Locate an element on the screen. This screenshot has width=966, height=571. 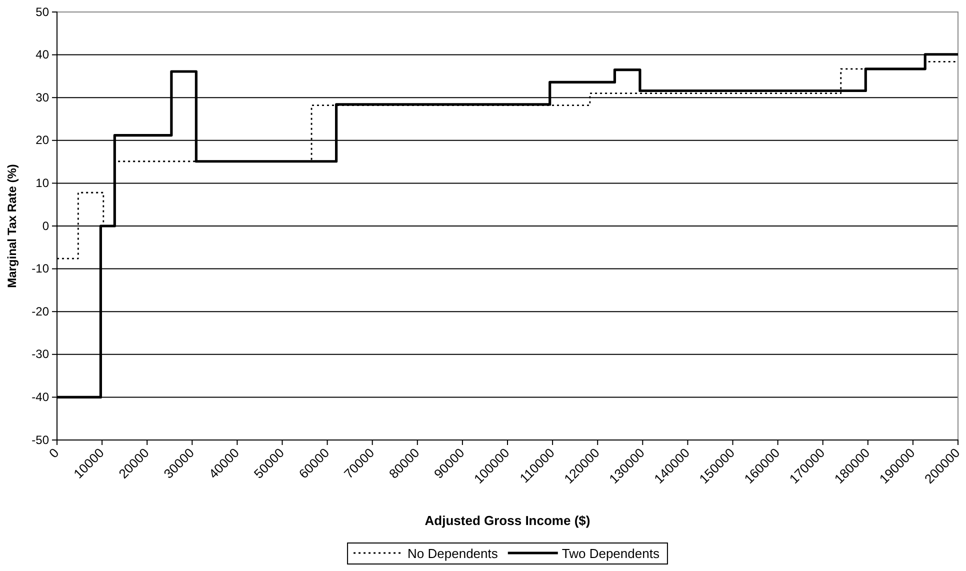
y-tick-label: -50 is located at coordinates (41, 439).